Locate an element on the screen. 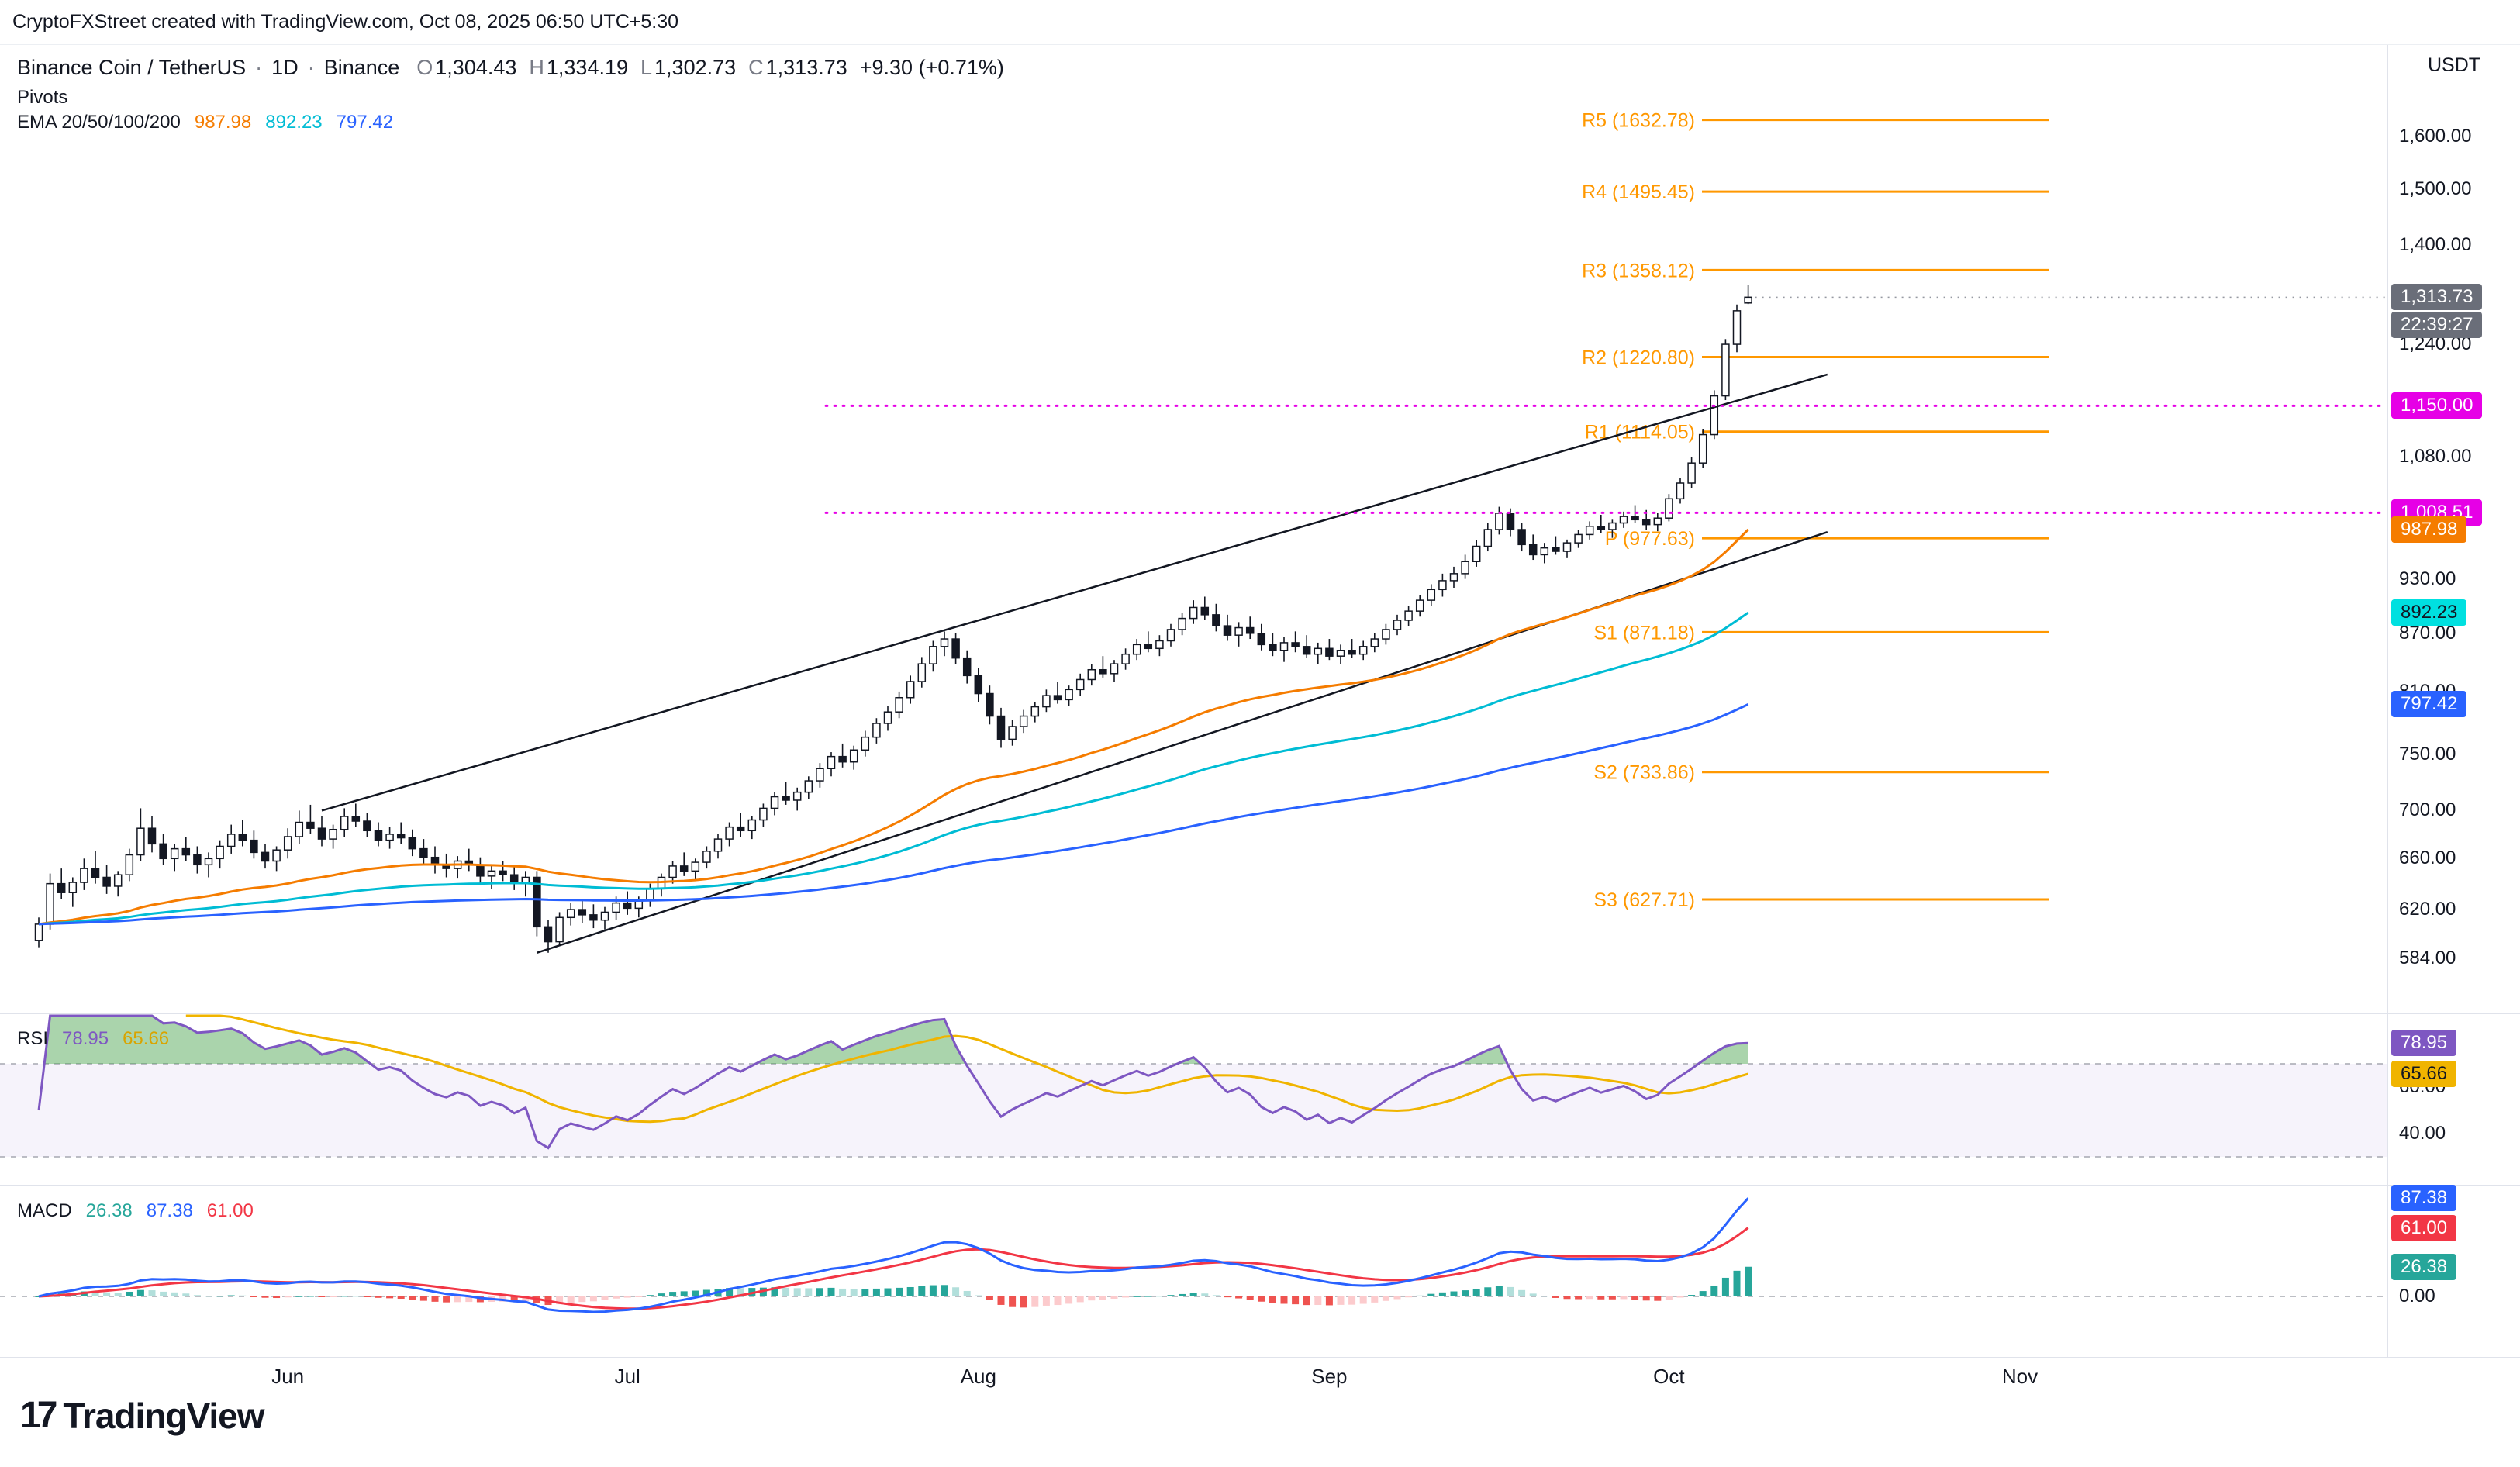  price-tick: 700.00 is located at coordinates (2427, 810).